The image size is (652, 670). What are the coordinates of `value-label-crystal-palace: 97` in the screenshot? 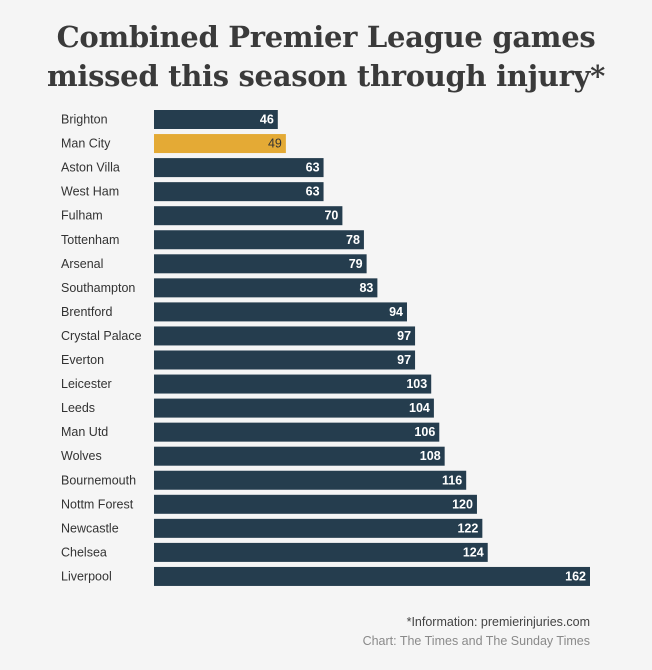 It's located at (404, 336).